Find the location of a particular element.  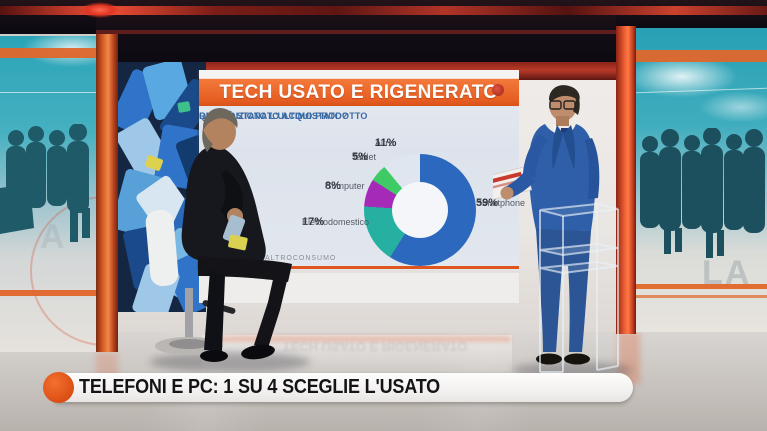

wall-red-dot is located at coordinates (498, 90).